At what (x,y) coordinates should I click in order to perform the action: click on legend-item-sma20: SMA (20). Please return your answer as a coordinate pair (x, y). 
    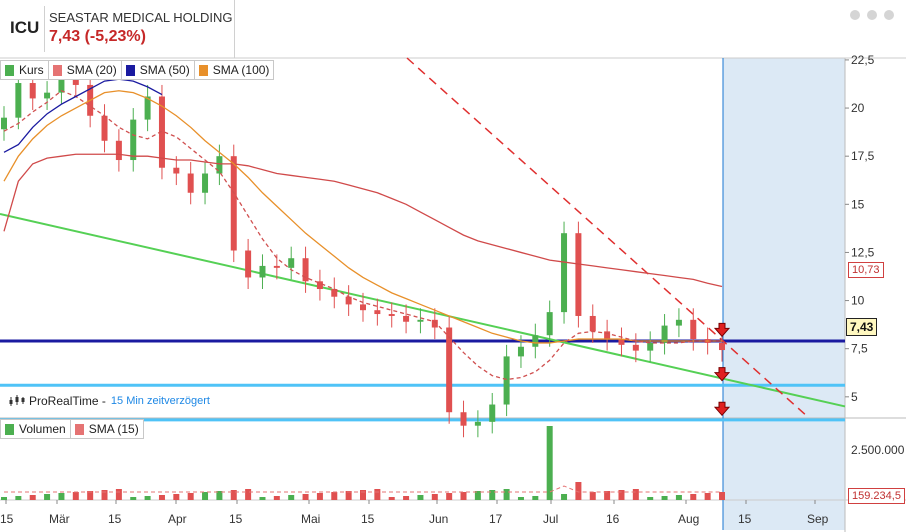
    Looking at the image, I should click on (85, 70).